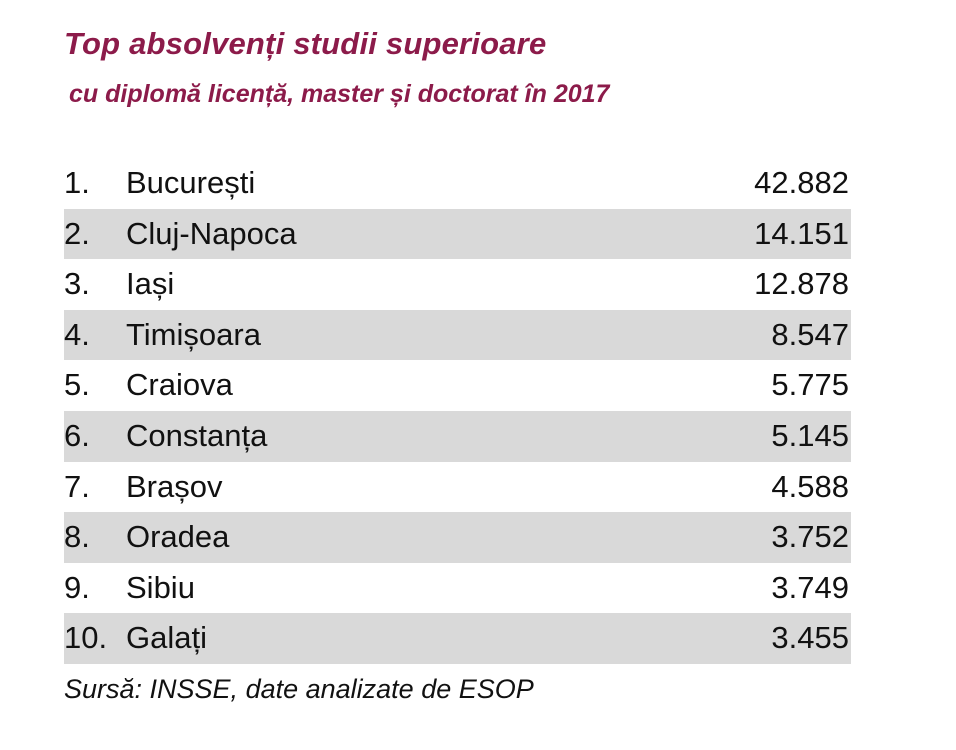 Image resolution: width=956 pixels, height=750 pixels. Describe the element at coordinates (77, 385) in the screenshot. I see `rank-cell: 5.` at that location.